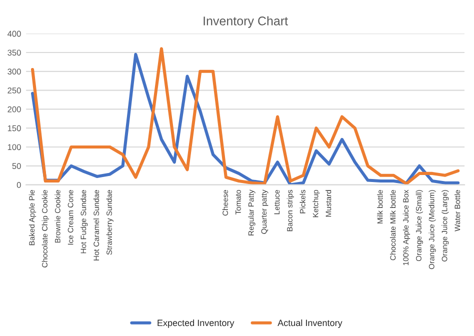 This screenshot has width=474, height=336. Describe the element at coordinates (18, 185) in the screenshot. I see `y-tick-label: 0` at that location.